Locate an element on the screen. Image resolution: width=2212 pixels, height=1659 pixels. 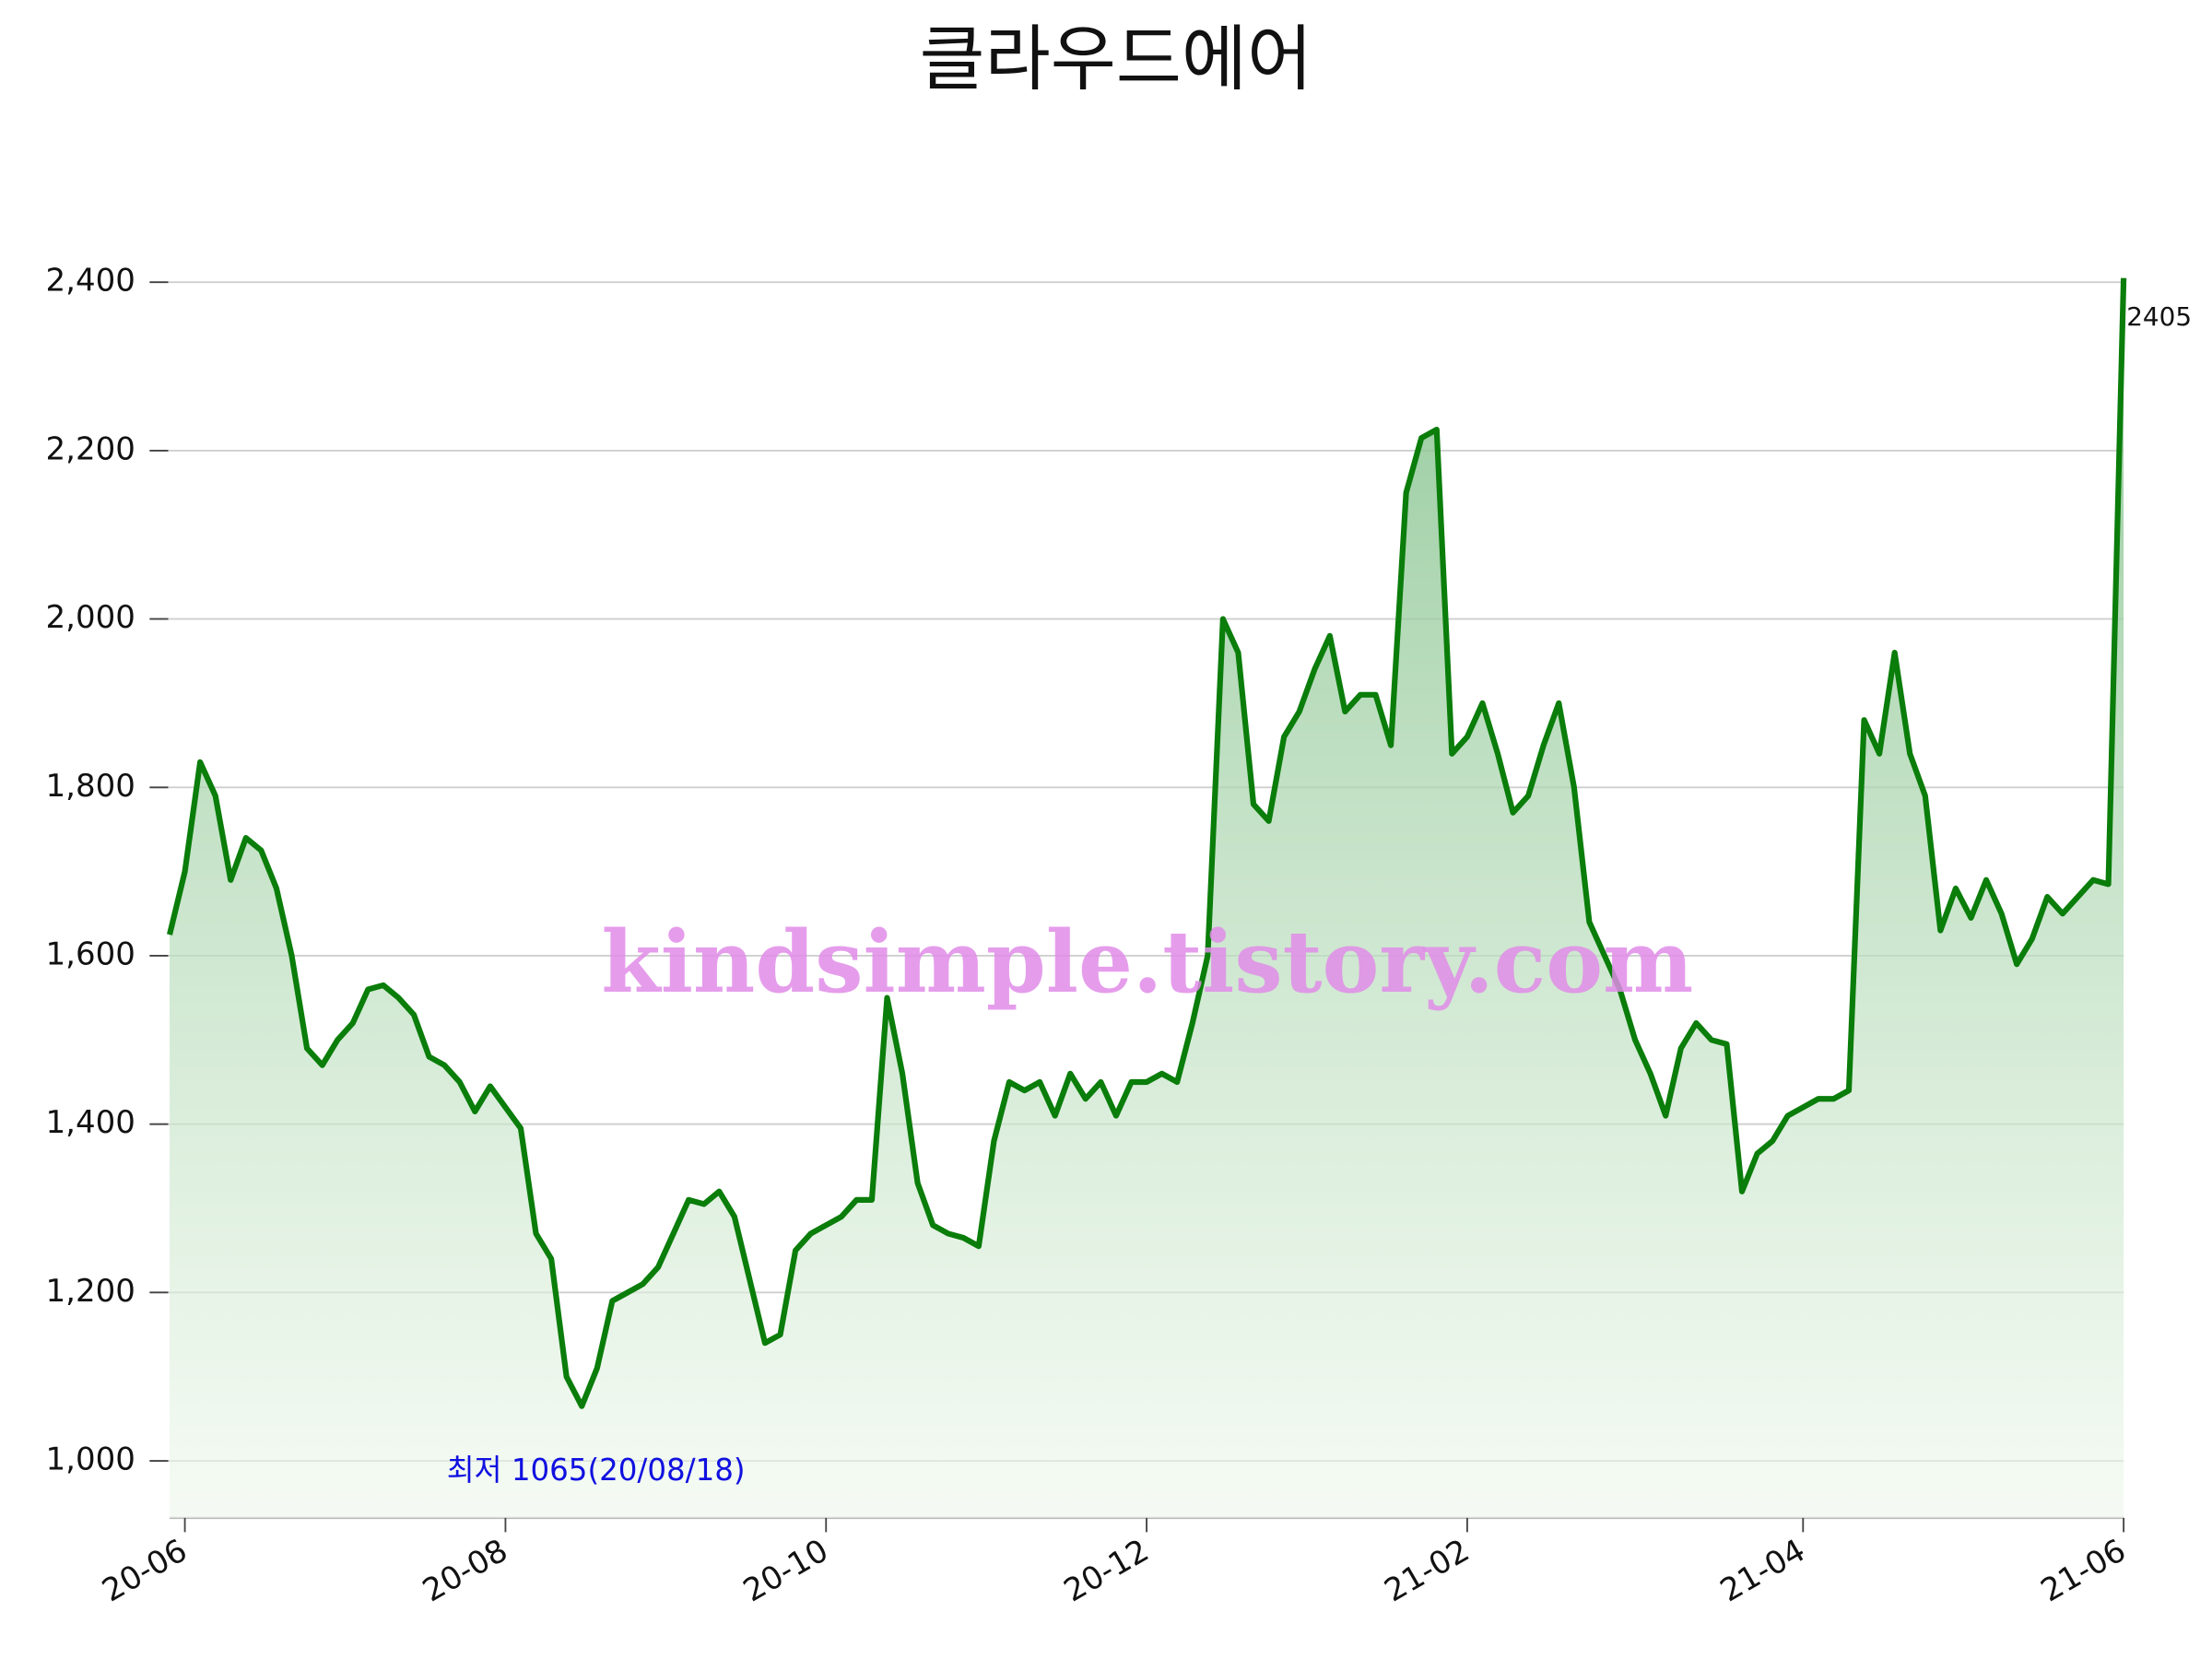
y-tick-label: 2,200 is located at coordinates (90, 448).